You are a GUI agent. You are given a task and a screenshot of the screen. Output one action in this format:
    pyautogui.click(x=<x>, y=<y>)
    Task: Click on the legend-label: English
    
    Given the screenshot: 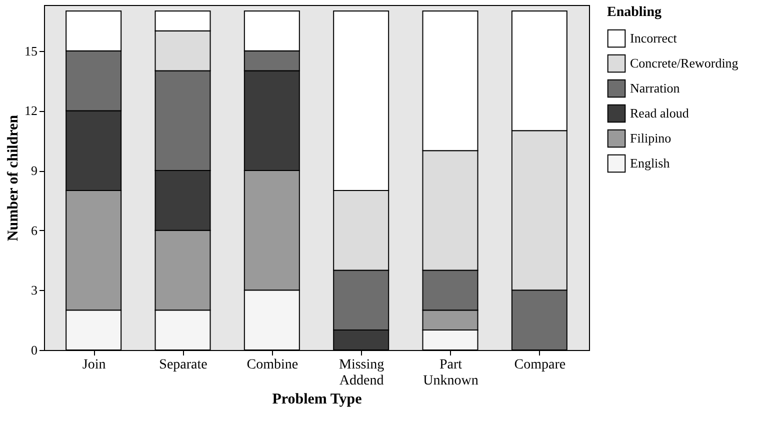 What is the action you would take?
    pyautogui.click(x=650, y=163)
    